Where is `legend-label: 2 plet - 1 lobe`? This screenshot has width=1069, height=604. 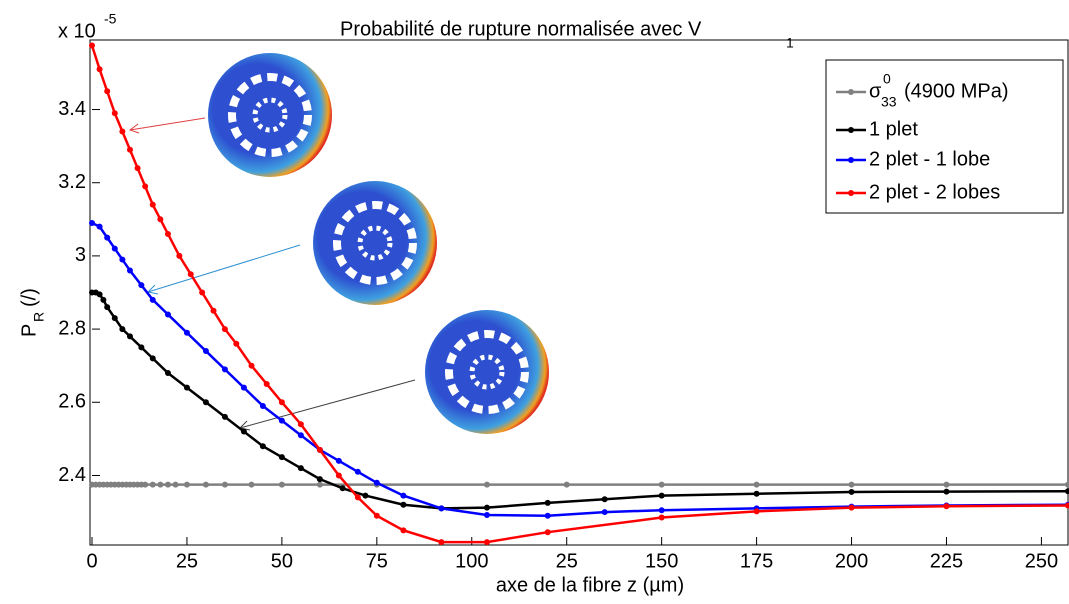 legend-label: 2 plet - 1 lobe is located at coordinates (929, 159).